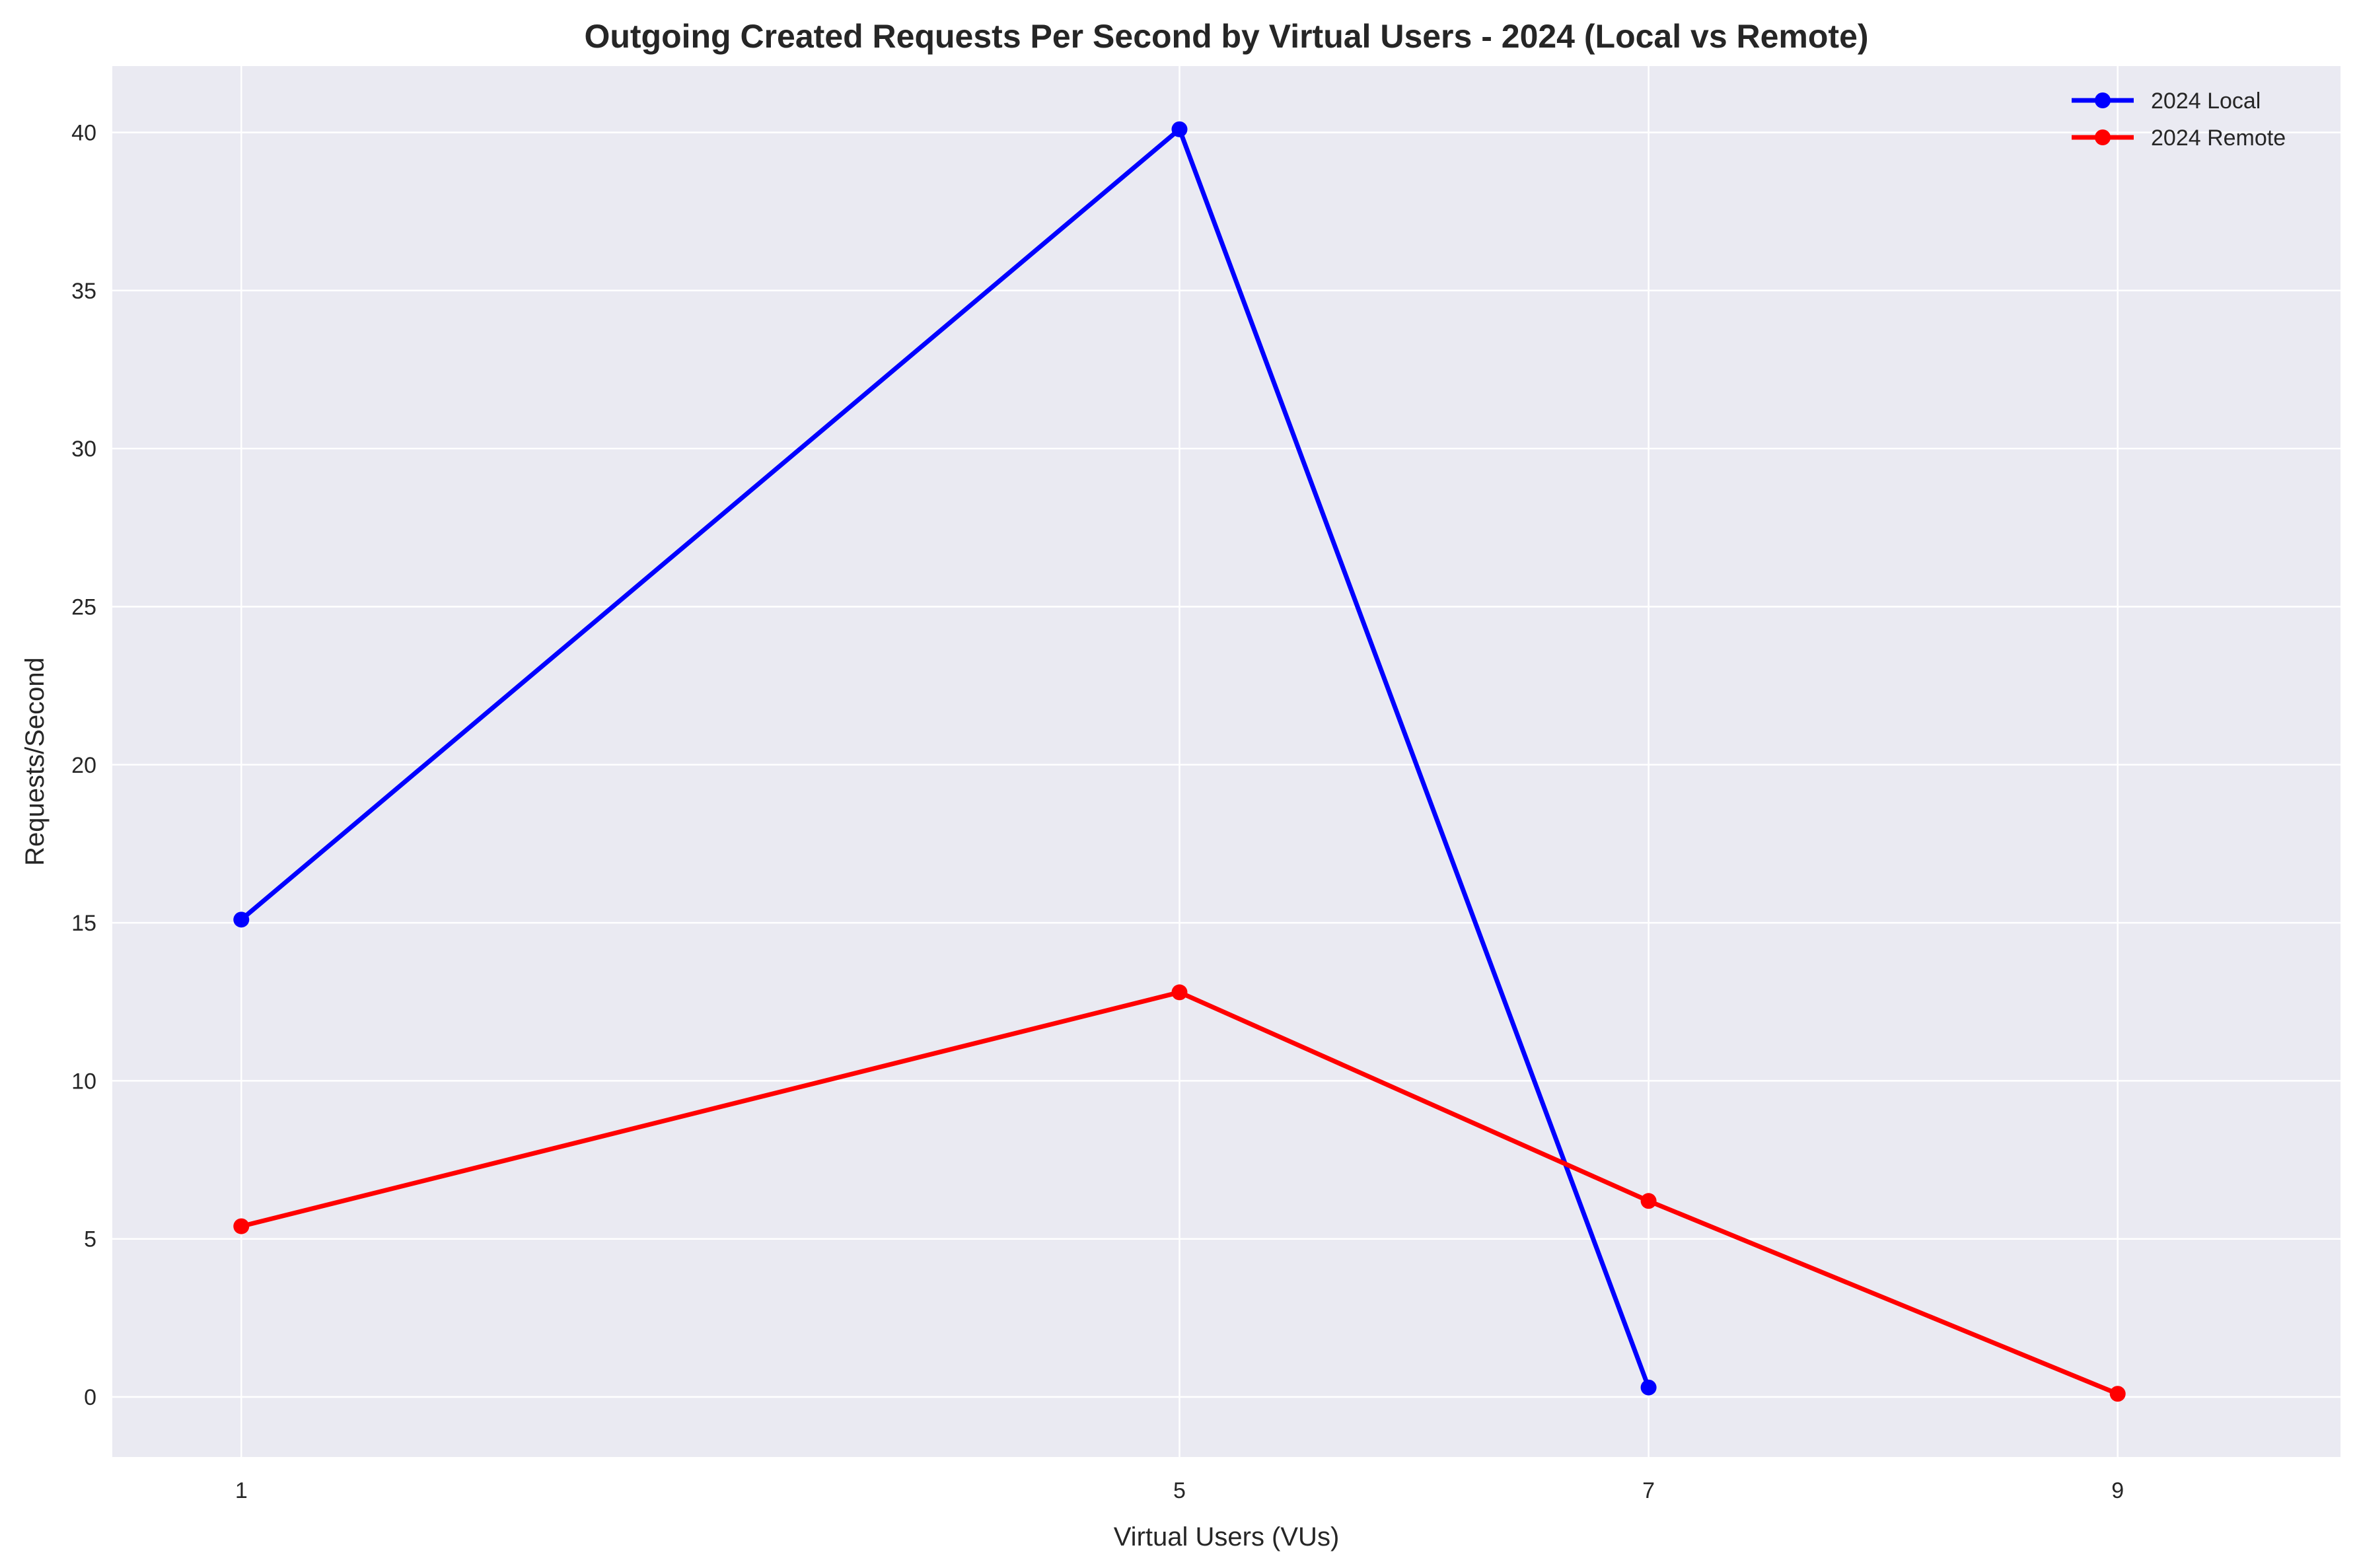  I want to click on y-tick-label: 10, so click(83, 1081).